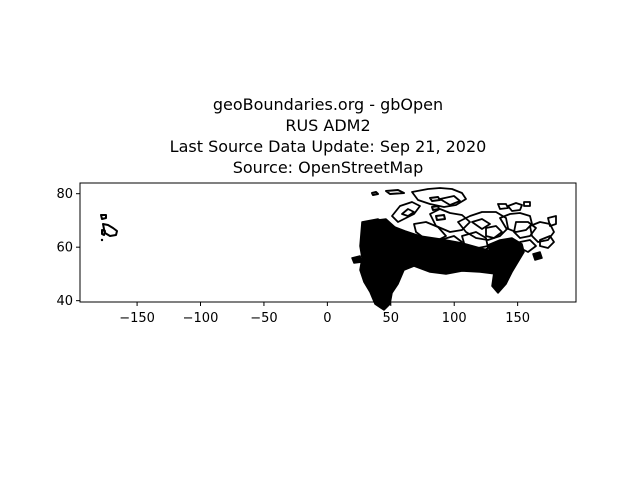  Describe the element at coordinates (328, 167) in the screenshot. I see `title-line-source: Source: OpenStreetMap` at that location.